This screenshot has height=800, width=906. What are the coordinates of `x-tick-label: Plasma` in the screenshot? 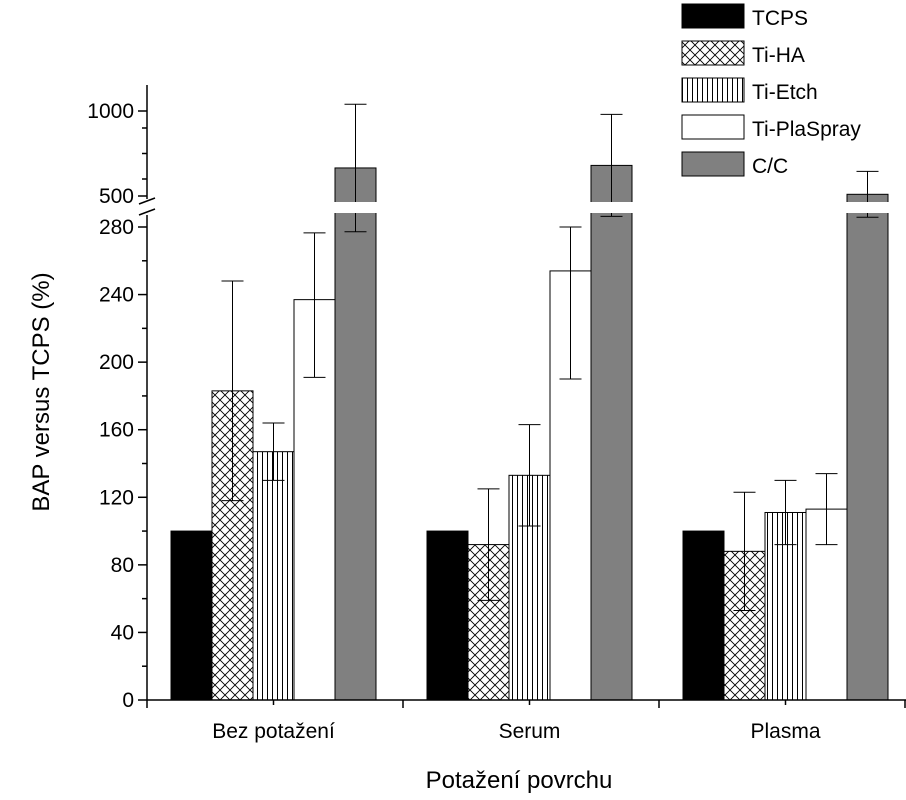 It's located at (785, 731).